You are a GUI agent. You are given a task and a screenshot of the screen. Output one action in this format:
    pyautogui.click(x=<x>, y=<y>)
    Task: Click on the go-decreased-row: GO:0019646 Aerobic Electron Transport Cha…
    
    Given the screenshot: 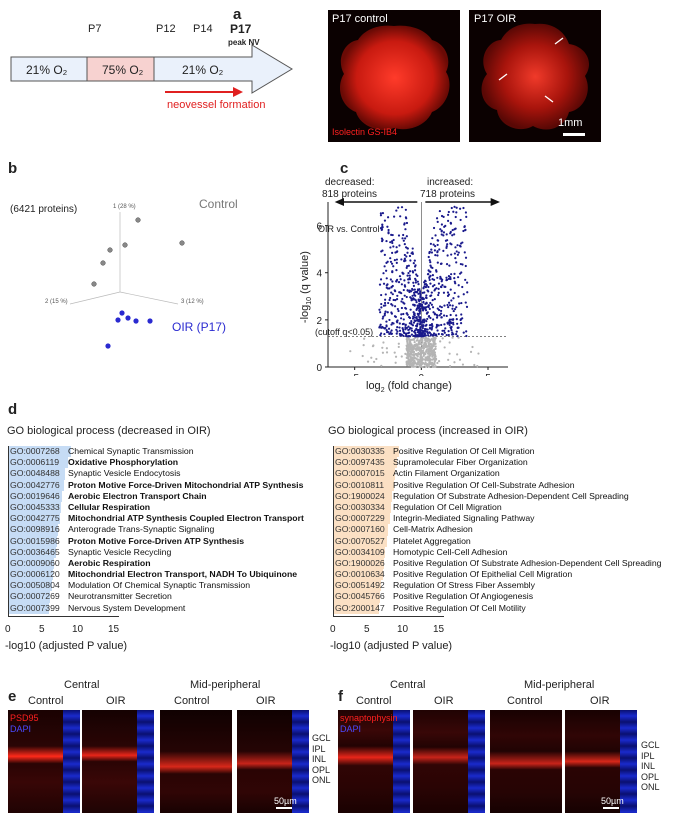 What is the action you would take?
    pyautogui.click(x=165, y=496)
    